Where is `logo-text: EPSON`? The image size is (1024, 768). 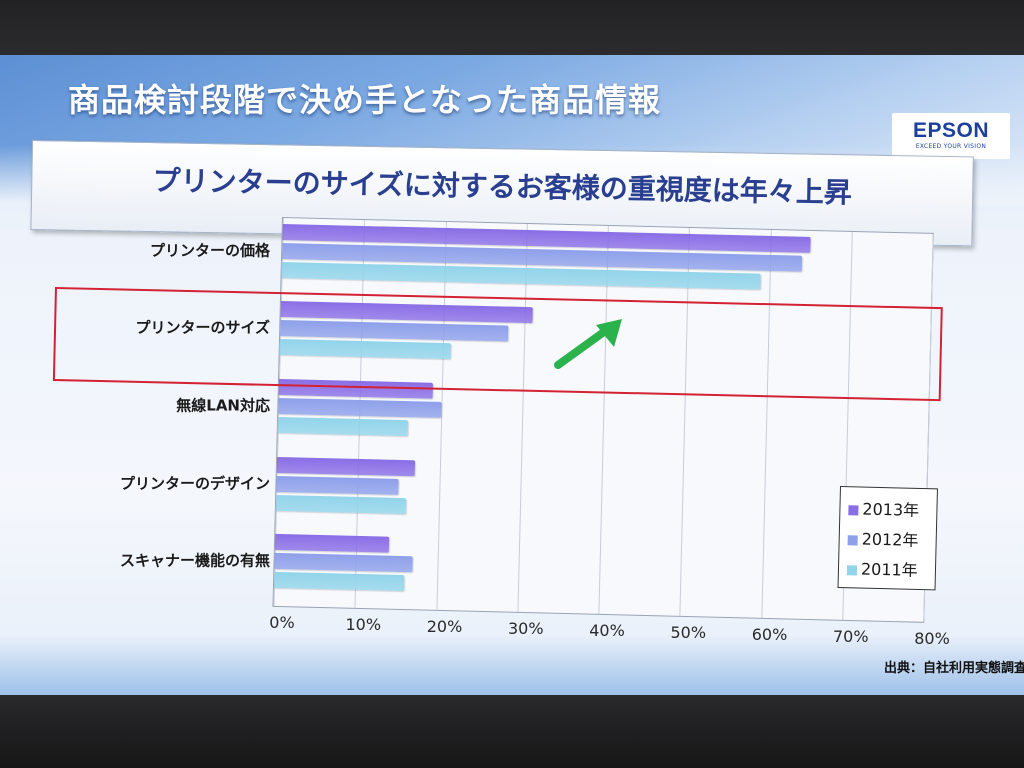 logo-text: EPSON is located at coordinates (951, 130).